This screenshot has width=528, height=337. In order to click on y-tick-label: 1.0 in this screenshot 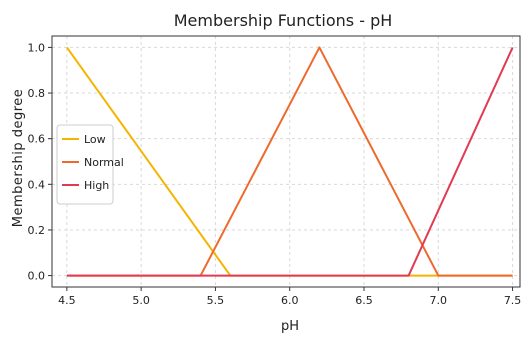, I will do `click(37, 47)`.